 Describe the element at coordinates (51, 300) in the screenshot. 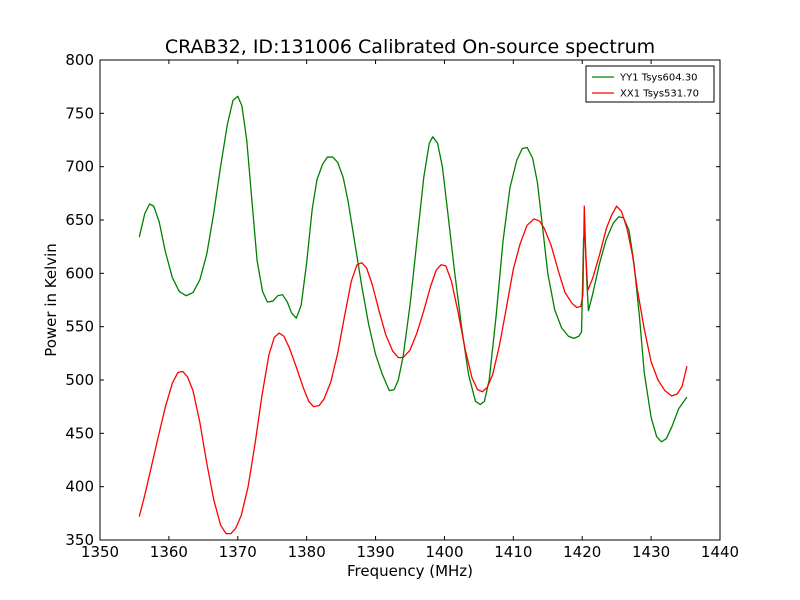

I see `y-axis-label: Power in Kelvin` at that location.